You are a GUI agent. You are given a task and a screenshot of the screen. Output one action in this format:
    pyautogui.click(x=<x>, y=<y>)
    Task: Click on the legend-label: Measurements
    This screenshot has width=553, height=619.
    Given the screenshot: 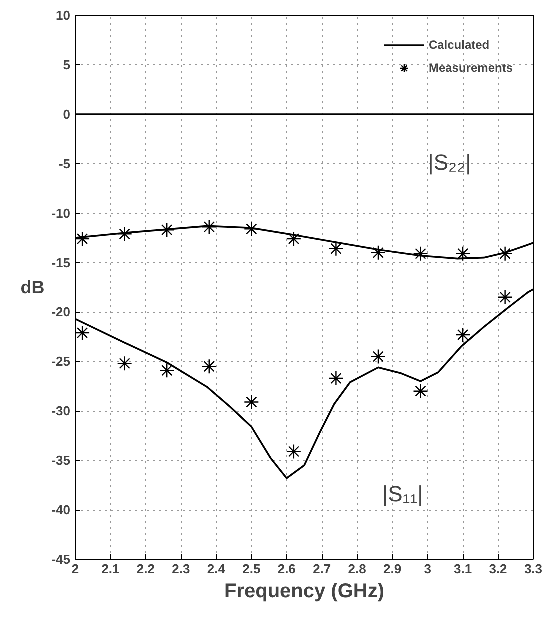 What is the action you would take?
    pyautogui.click(x=470, y=68)
    